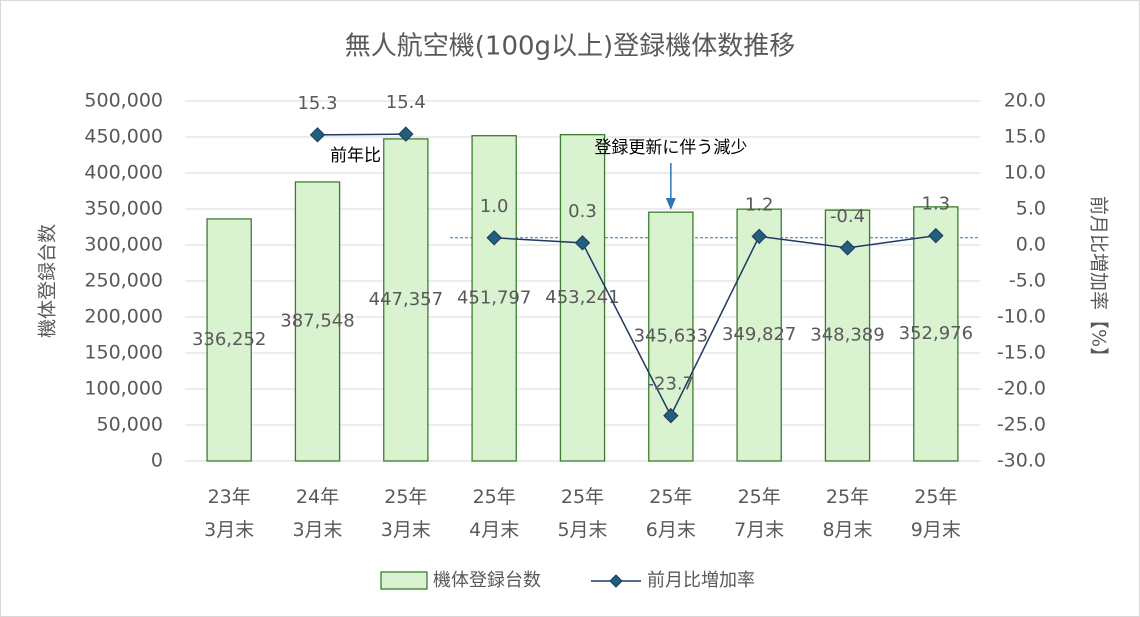 The image size is (1140, 617). Describe the element at coordinates (759, 513) in the screenshot. I see `x-tick-label: 25年 7月末` at that location.